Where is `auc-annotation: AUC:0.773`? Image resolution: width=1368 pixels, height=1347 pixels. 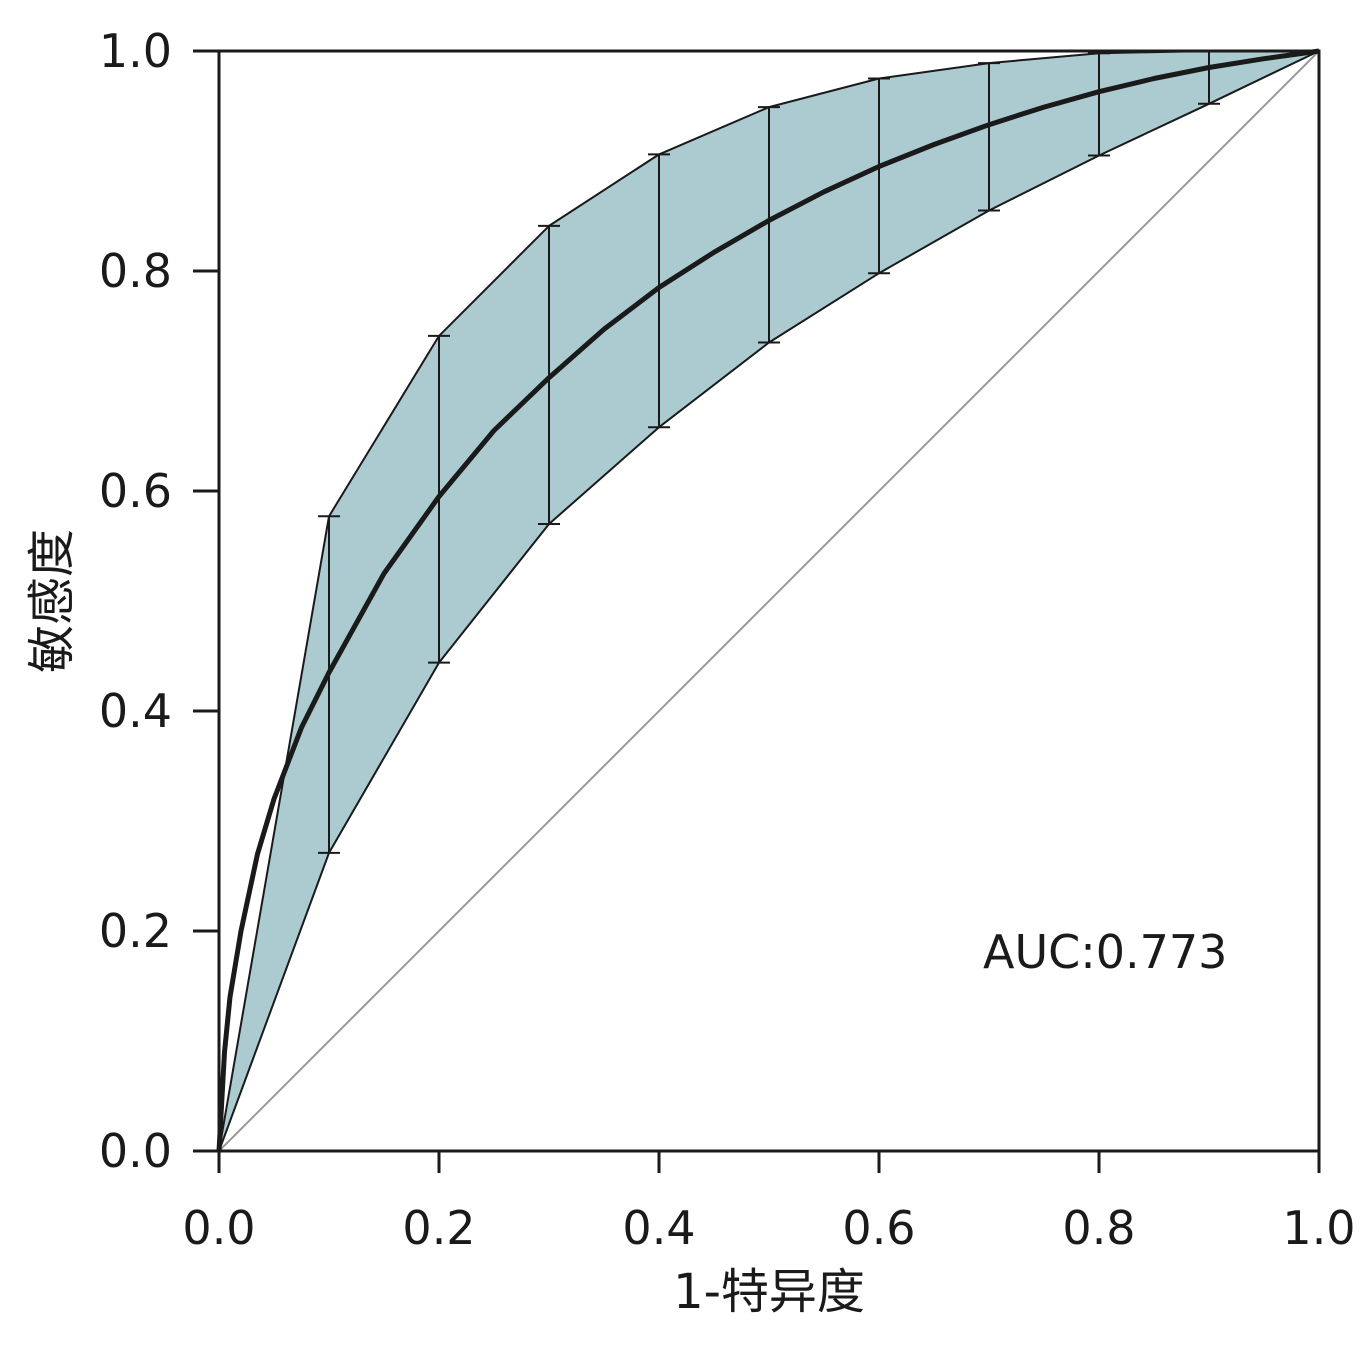 auc-annotation: AUC:0.773 is located at coordinates (1105, 952).